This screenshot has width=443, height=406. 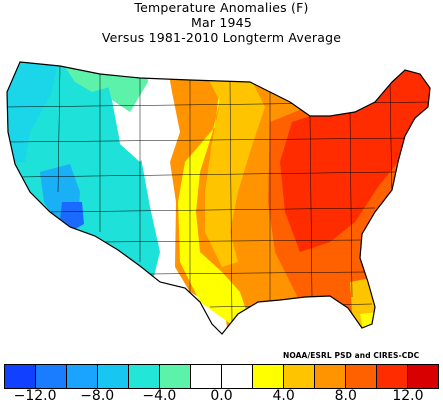 I want to click on legend-tick-labels: −12.0 −8.0 −4.0 0.0 4.0 8.0 12.0, so click(x=221, y=397).